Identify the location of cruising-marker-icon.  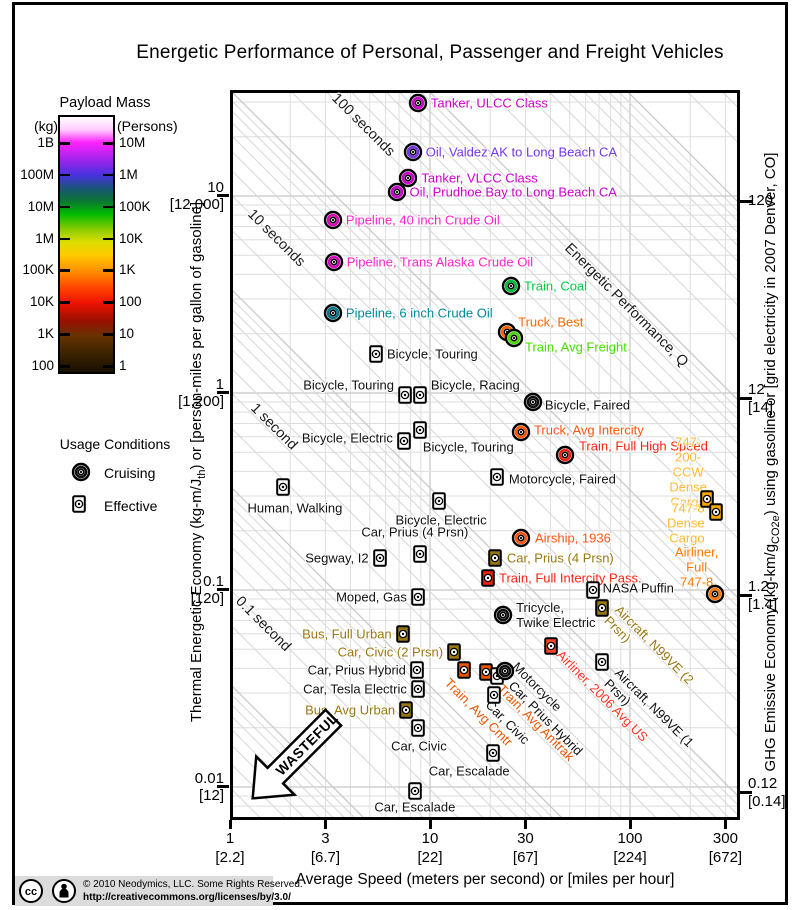
(81, 474).